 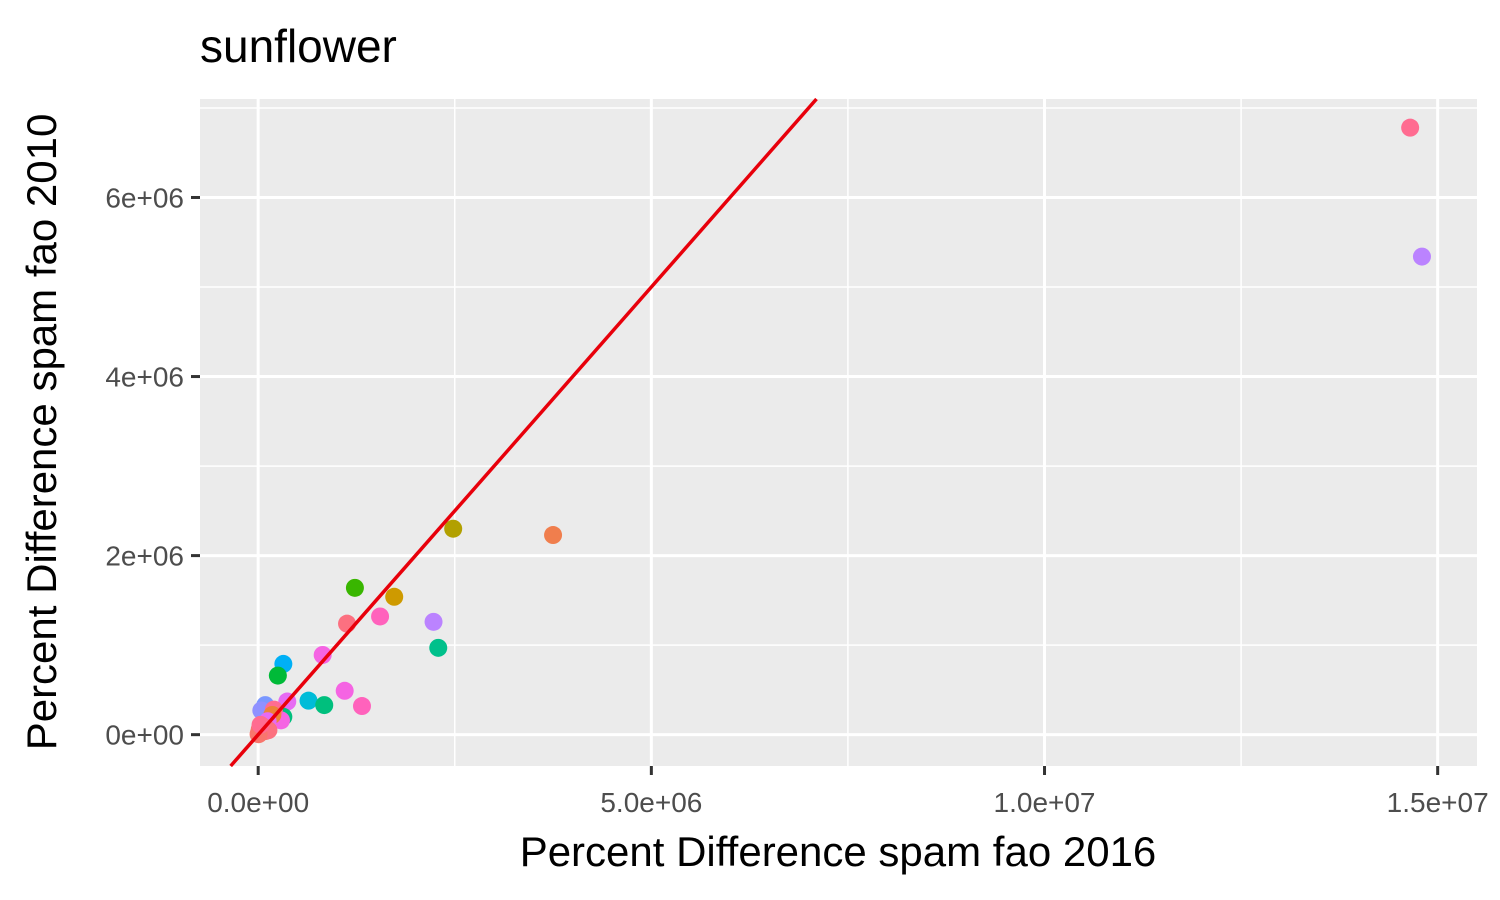 What do you see at coordinates (144, 377) in the screenshot?
I see `y-tick-label: 4e+06` at bounding box center [144, 377].